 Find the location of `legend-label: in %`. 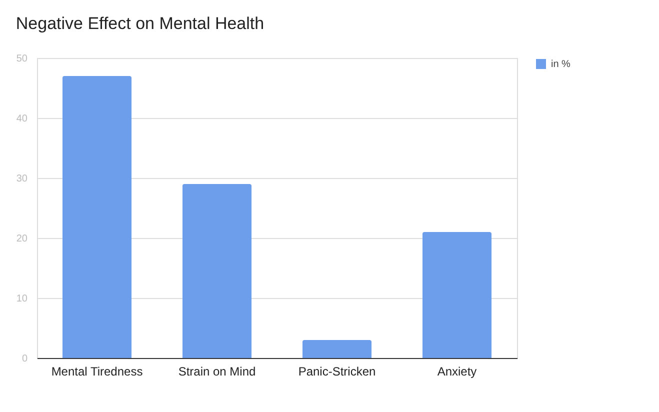

legend-label: in % is located at coordinates (561, 64).